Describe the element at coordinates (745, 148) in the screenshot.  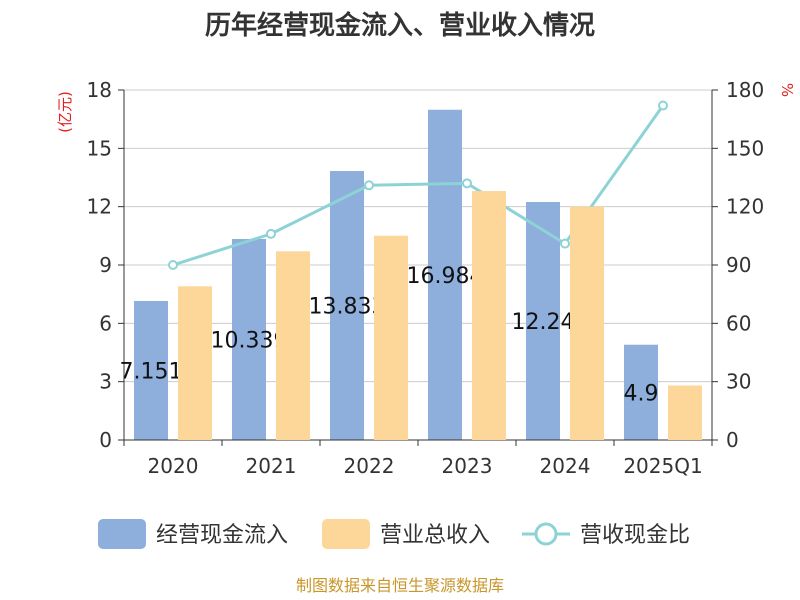
I see `right-tick-label: 150` at that location.